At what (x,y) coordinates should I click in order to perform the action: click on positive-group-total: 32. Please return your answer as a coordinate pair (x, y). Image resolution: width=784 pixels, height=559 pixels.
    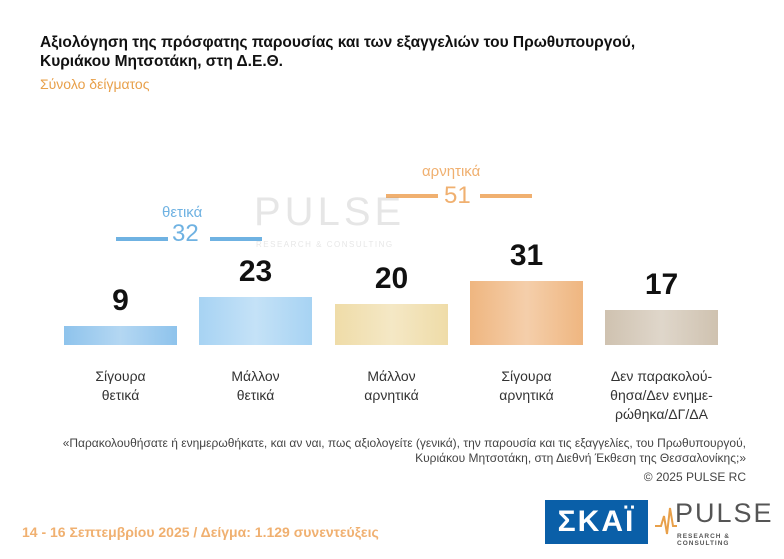
    Looking at the image, I should click on (185, 233).